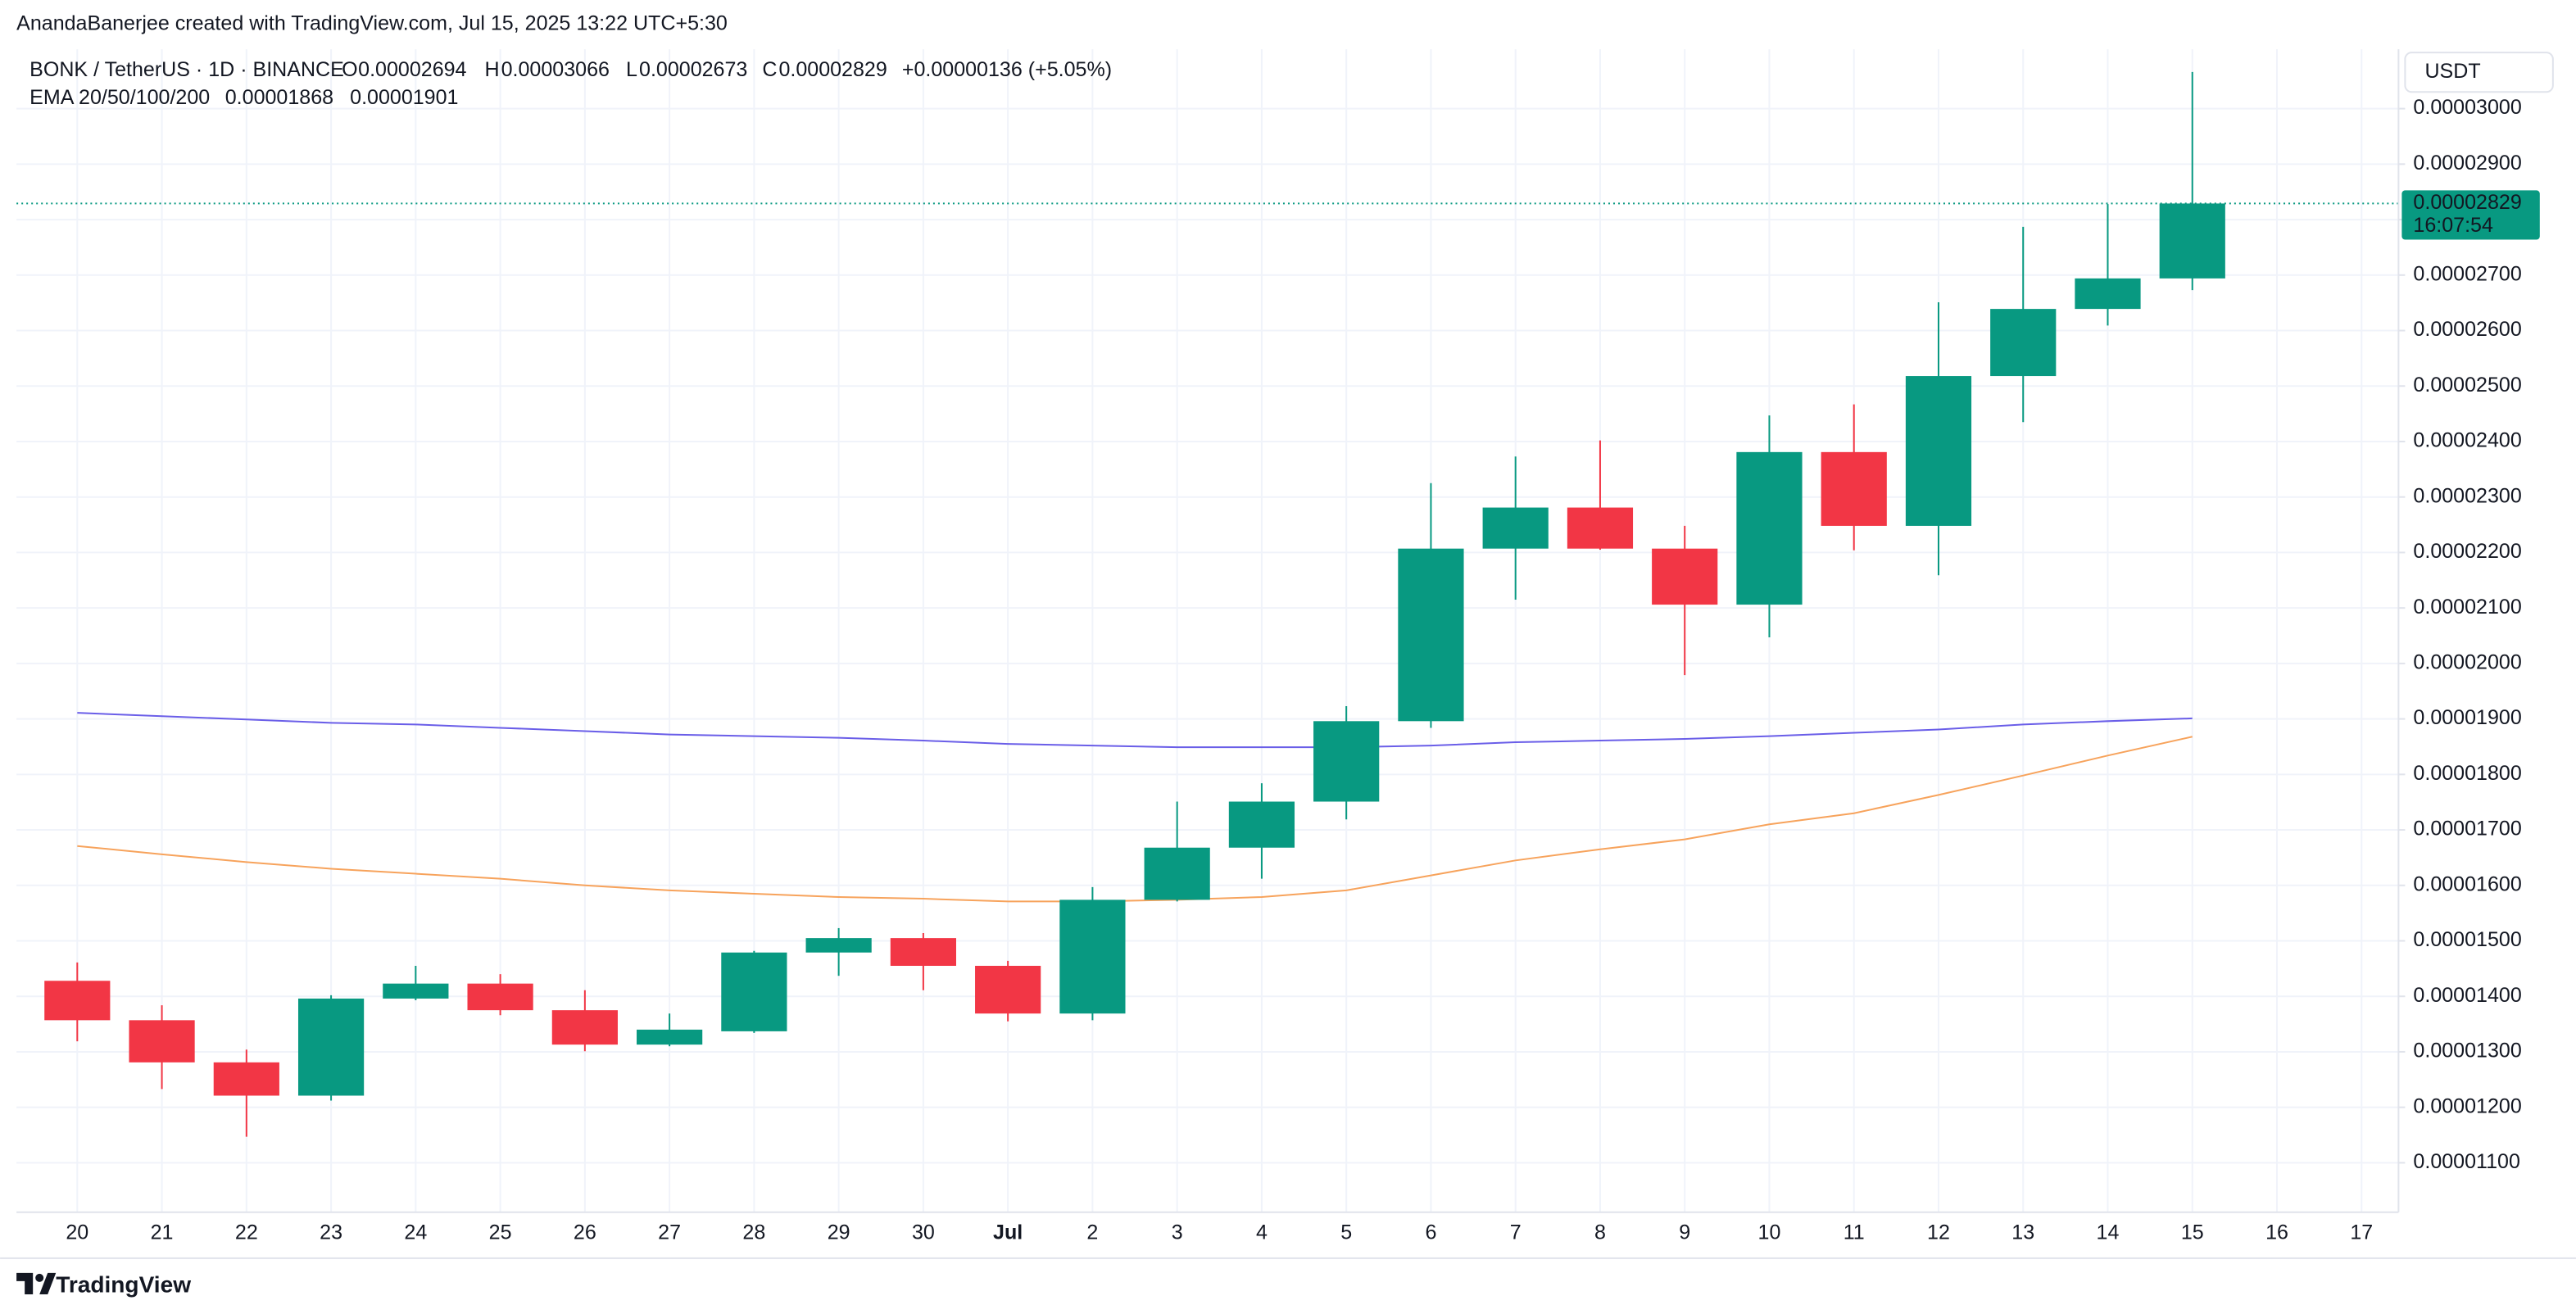  What do you see at coordinates (2467, 273) in the screenshot?
I see `y-tick-label: 0.00002700` at bounding box center [2467, 273].